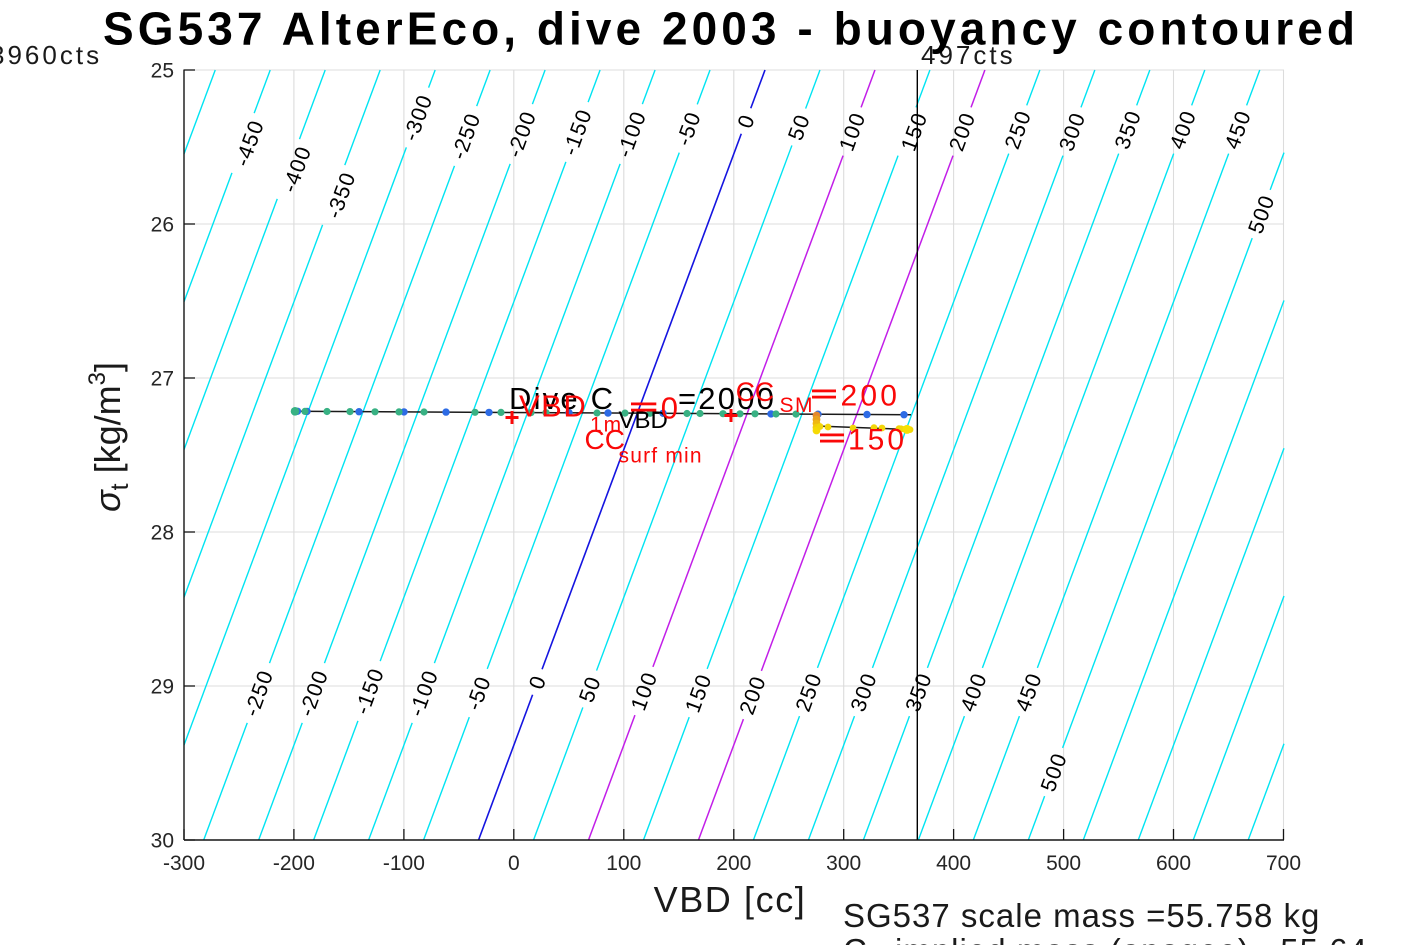 The image size is (1417, 950). Describe the element at coordinates (162, 687) in the screenshot. I see `svg-text: 29` at that location.